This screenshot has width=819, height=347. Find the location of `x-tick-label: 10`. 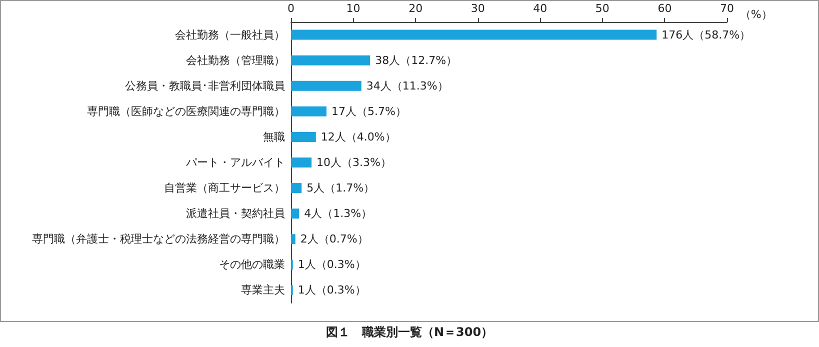

x-tick-label: 10 is located at coordinates (353, 8).